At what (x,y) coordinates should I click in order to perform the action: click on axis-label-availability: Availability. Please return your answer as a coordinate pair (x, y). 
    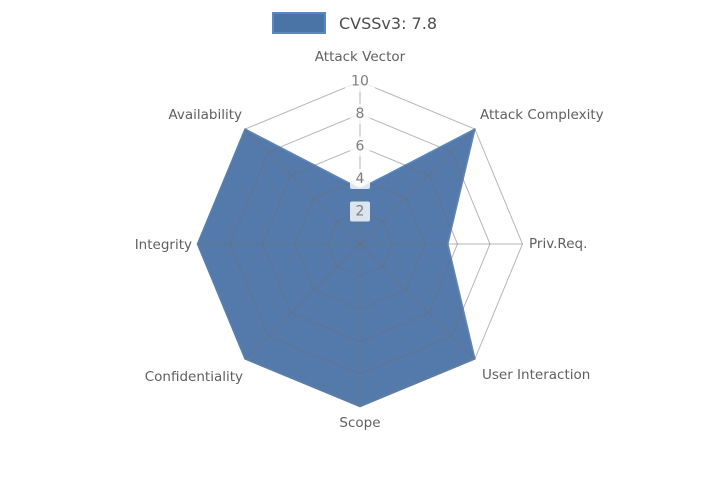
    Looking at the image, I should click on (205, 115).